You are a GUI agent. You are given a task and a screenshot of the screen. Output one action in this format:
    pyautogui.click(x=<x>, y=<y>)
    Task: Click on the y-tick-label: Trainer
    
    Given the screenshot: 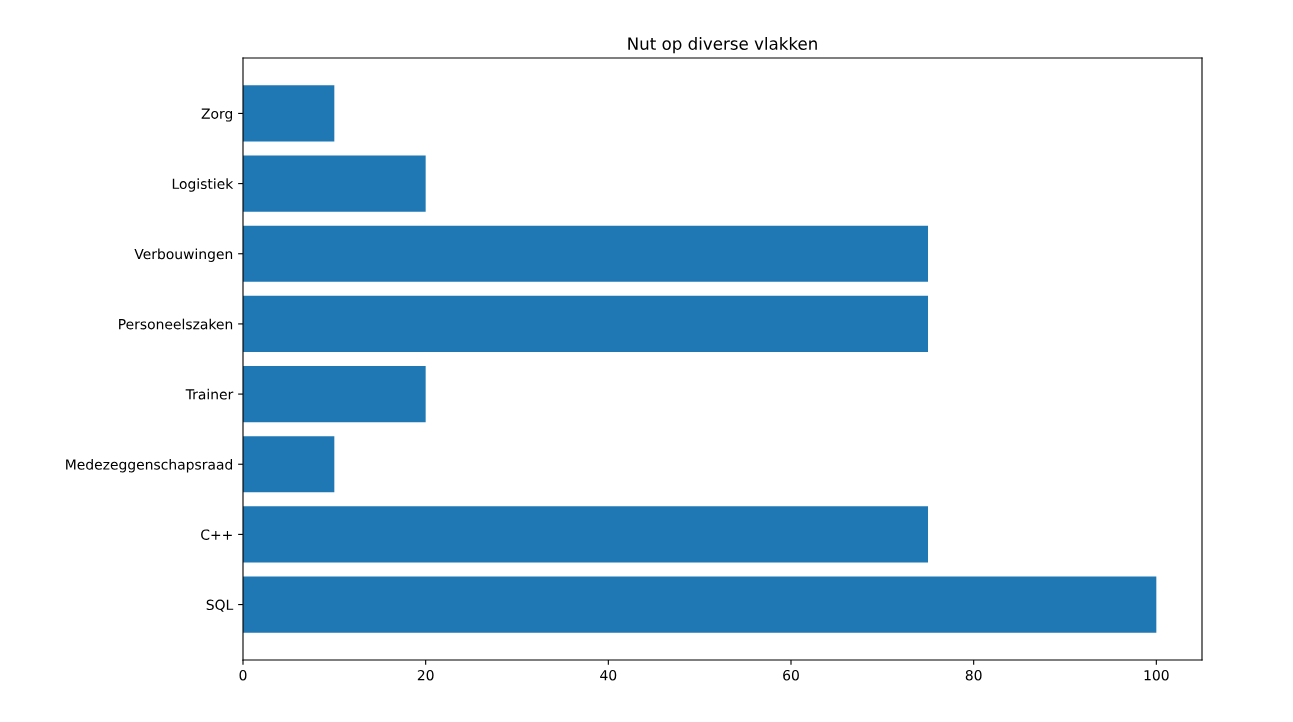 What is the action you would take?
    pyautogui.click(x=209, y=394)
    